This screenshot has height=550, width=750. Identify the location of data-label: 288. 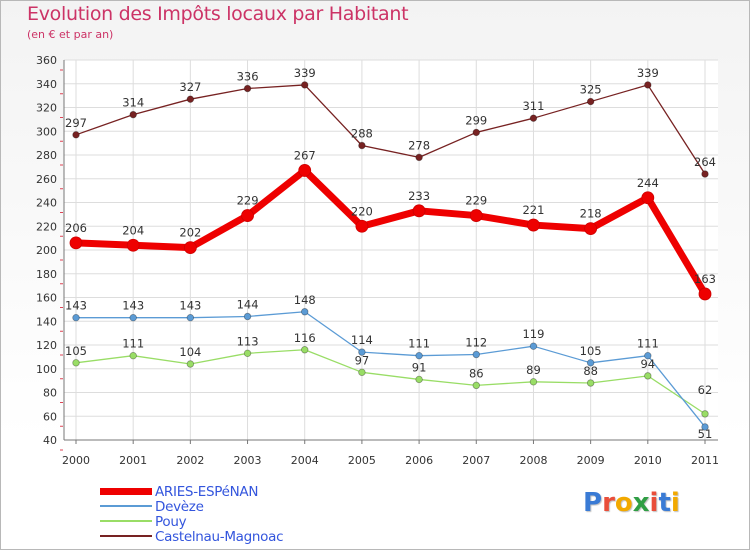
(362, 134).